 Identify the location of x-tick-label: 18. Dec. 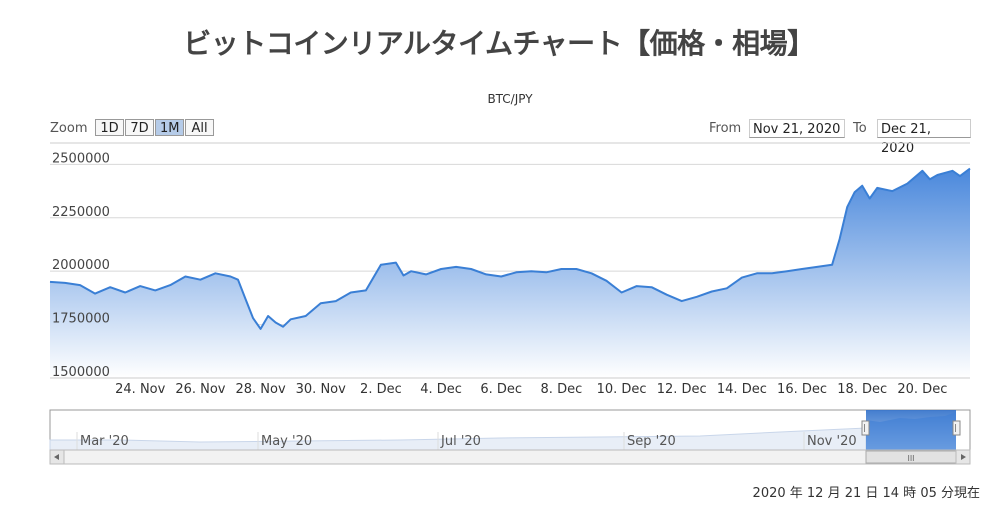
(862, 389).